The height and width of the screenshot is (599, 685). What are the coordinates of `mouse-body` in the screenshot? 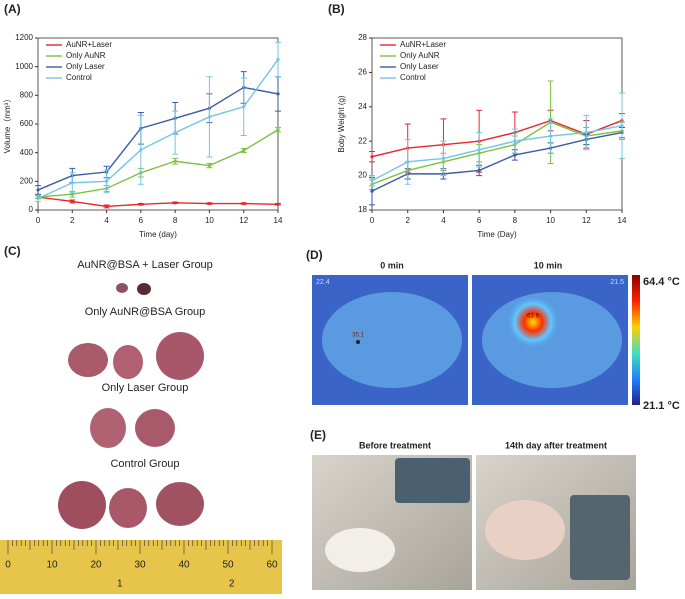 It's located at (392, 340).